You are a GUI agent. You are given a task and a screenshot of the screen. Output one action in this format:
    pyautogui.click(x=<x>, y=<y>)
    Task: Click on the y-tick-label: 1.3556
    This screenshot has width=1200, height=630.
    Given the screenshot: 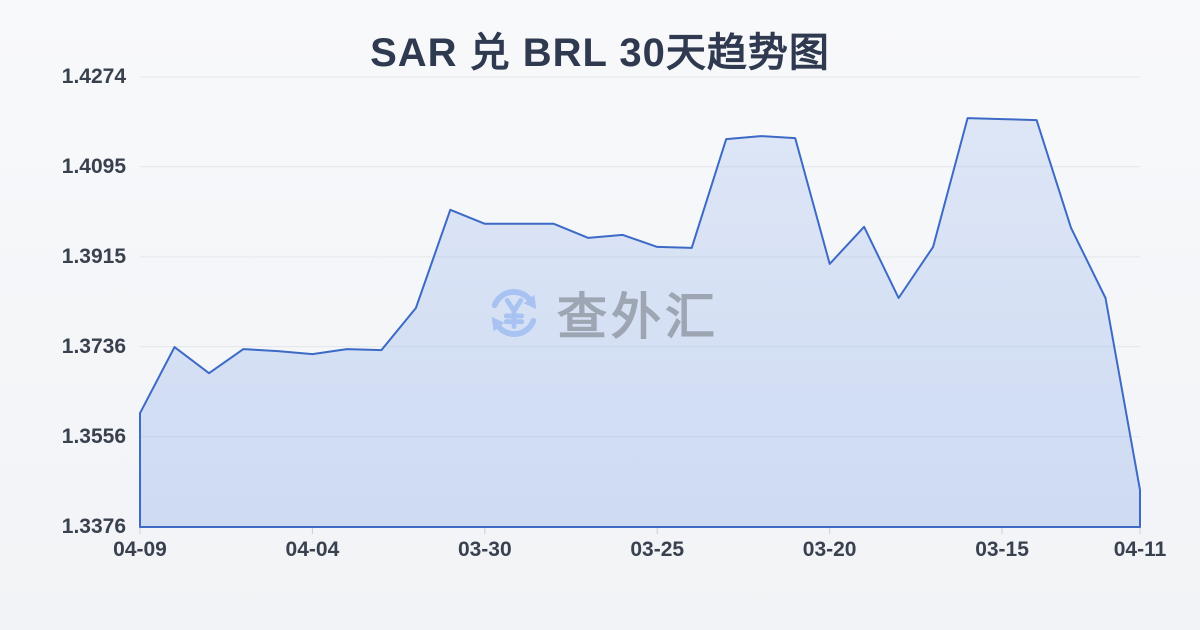 What is the action you would take?
    pyautogui.click(x=93, y=436)
    